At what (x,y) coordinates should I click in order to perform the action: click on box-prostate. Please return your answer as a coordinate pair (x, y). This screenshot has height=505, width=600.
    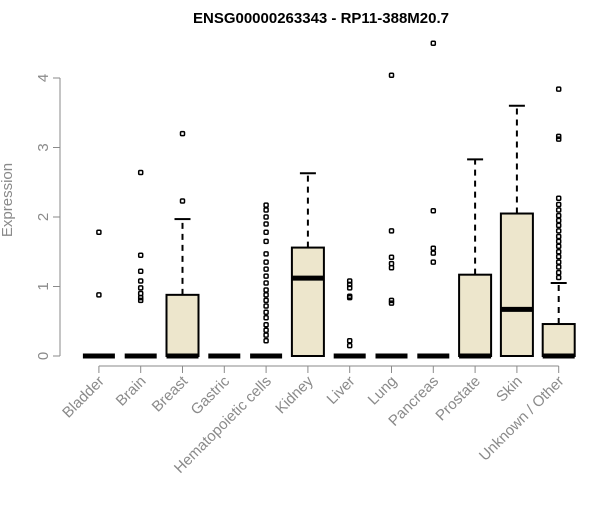
    Looking at the image, I should click on (475, 258).